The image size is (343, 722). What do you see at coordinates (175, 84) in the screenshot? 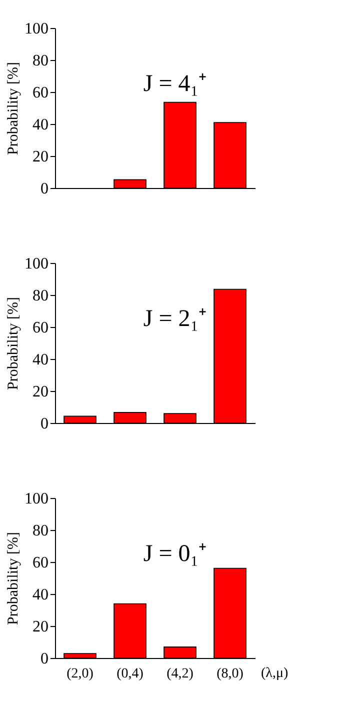
I see `annotation: J = 4₁⁺` at bounding box center [175, 84].